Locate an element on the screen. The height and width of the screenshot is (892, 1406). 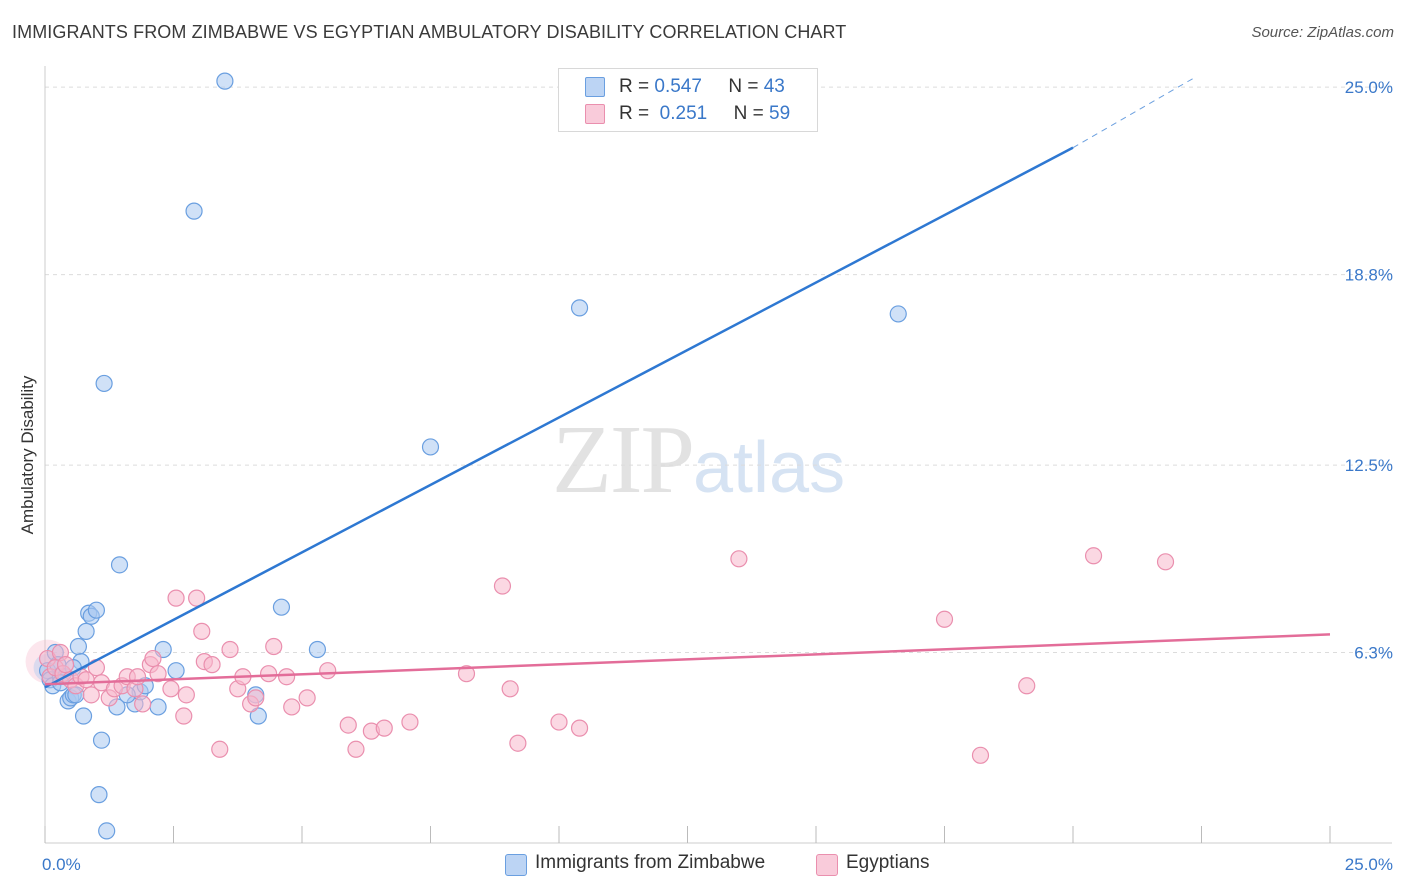
legend-r-value-egyptians: 0.251 is located at coordinates (683, 113).